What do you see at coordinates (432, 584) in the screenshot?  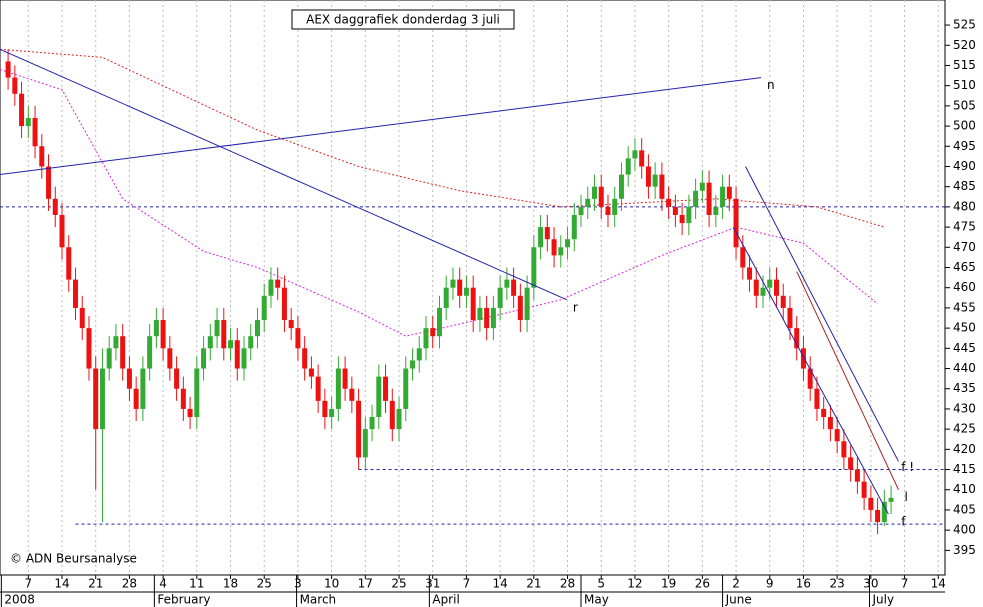 I see `x-tick-label: 31` at bounding box center [432, 584].